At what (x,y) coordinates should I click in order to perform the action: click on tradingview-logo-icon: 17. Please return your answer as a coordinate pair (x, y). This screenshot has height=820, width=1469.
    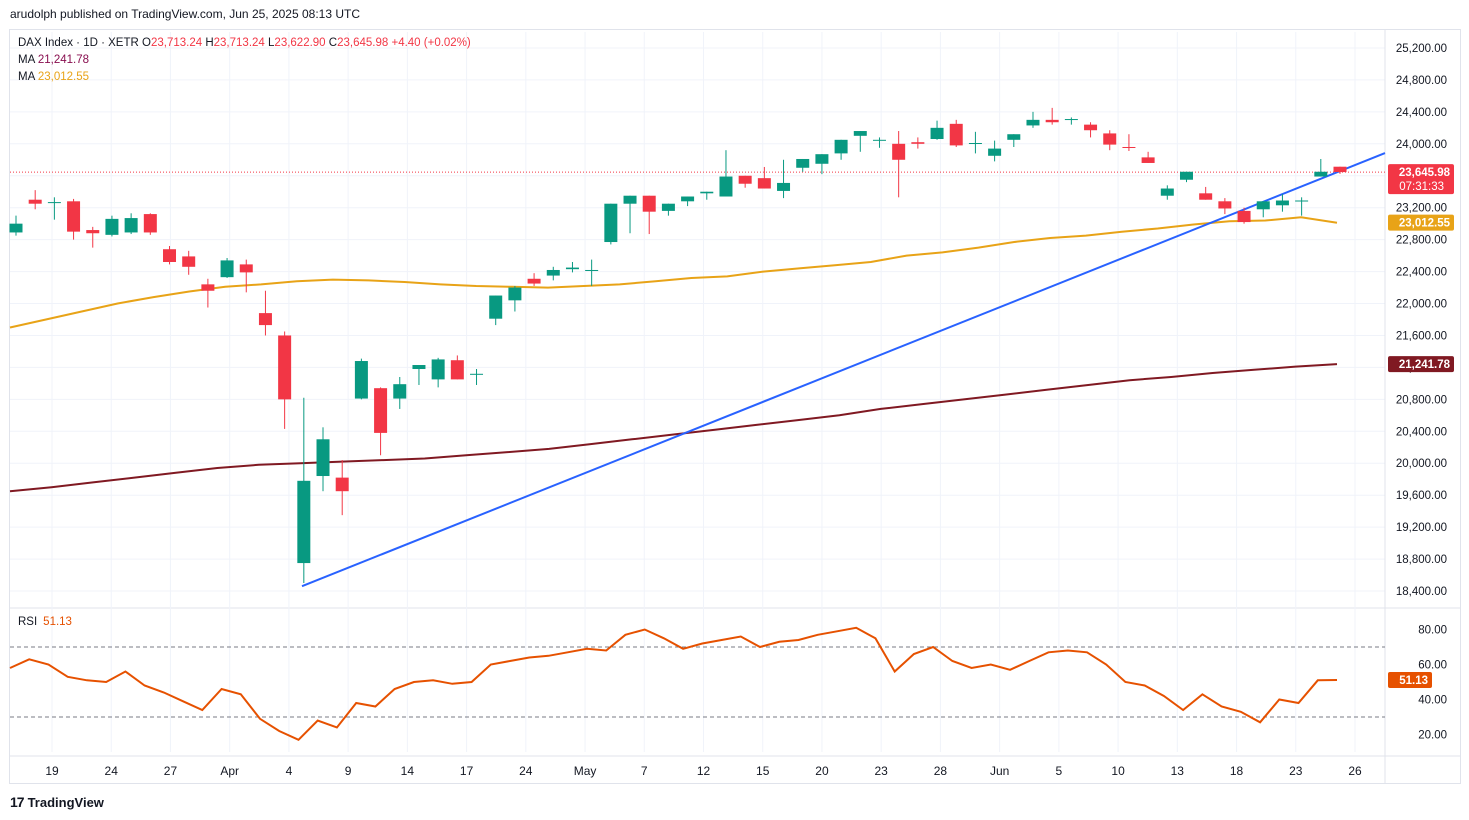
    Looking at the image, I should click on (17, 802).